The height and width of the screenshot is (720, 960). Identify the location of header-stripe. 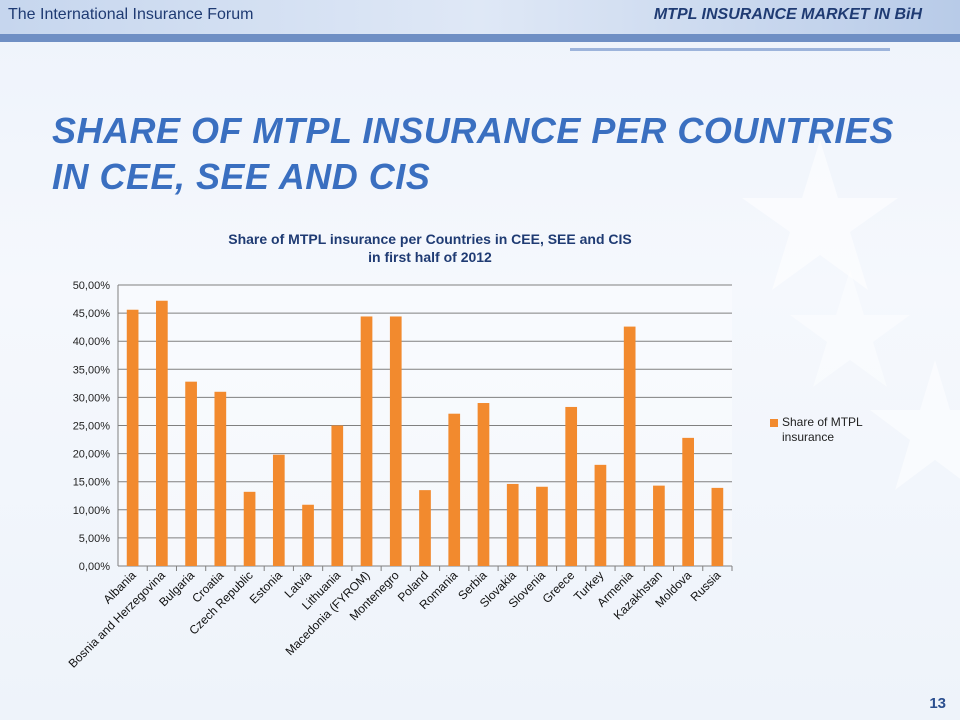
(480, 38).